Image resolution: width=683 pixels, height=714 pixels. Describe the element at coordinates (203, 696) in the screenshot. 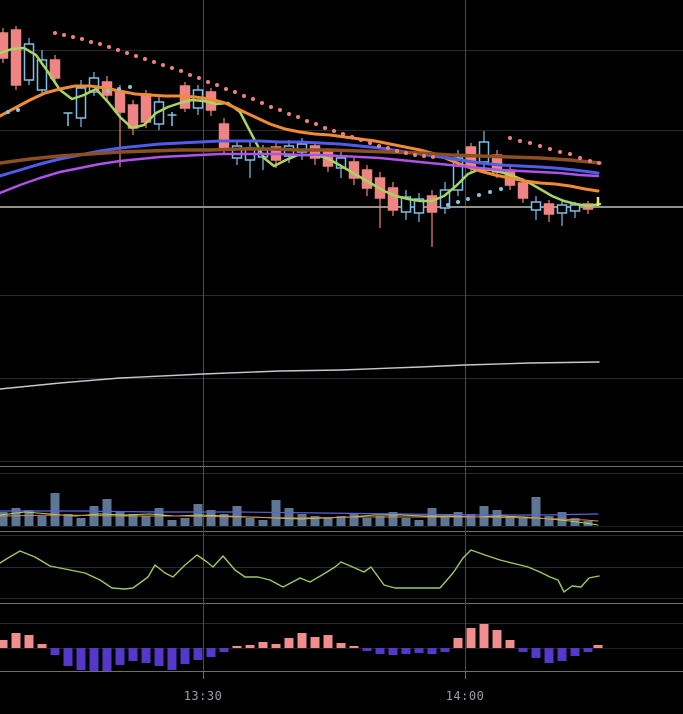

I see `time-axis-label-1330: 13:30` at that location.